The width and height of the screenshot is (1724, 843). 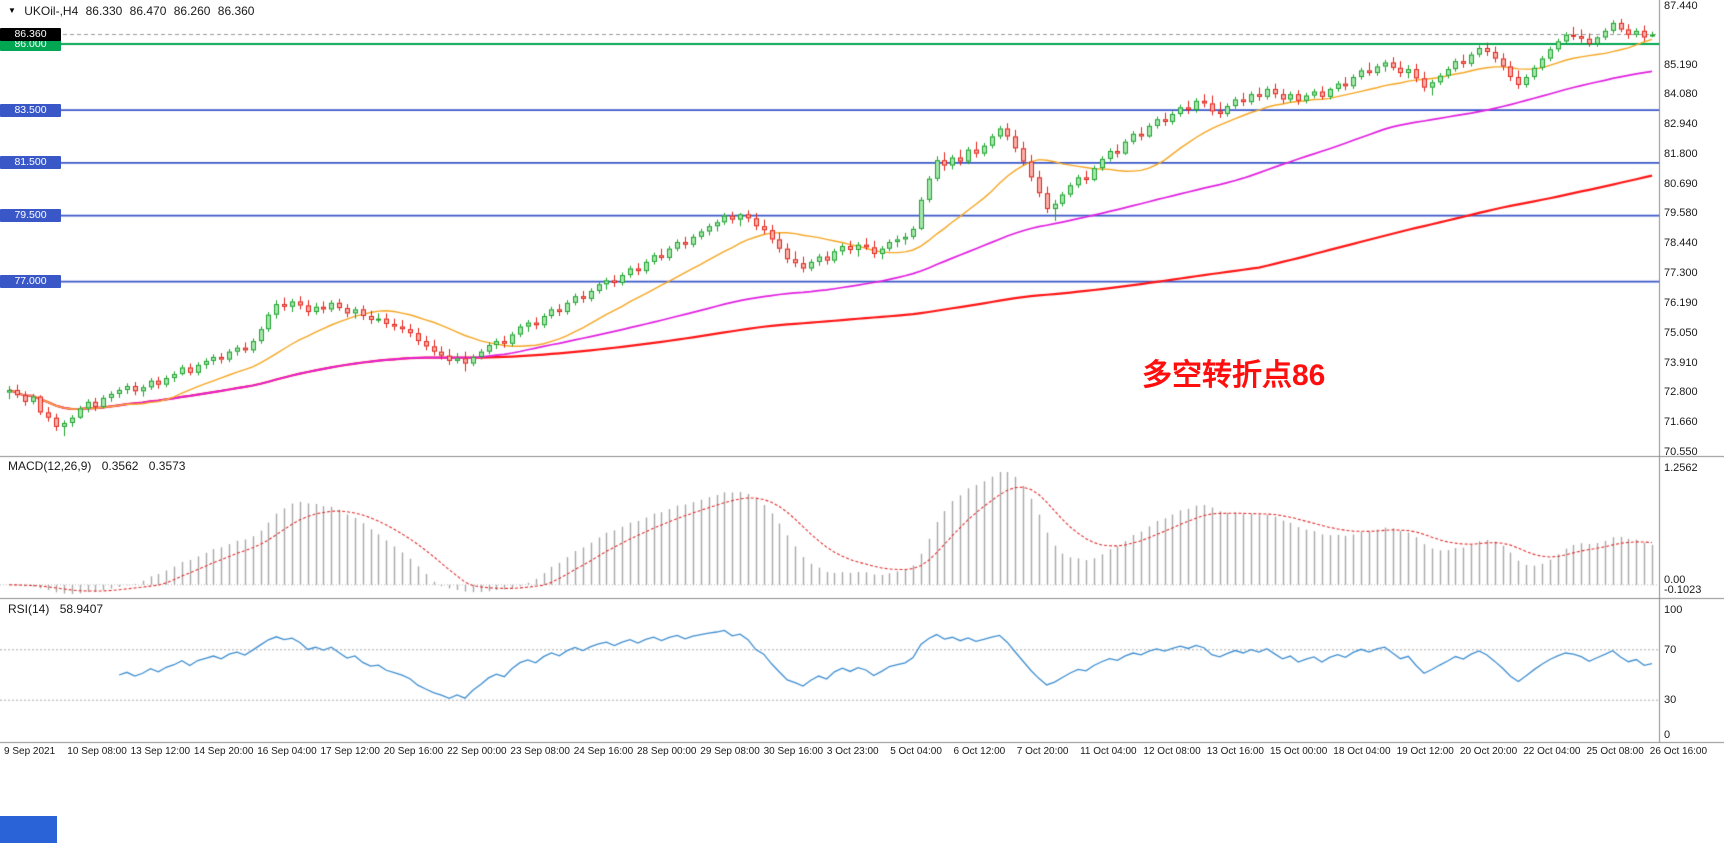 I want to click on rsi-axis-label: 30, so click(x=1670, y=700).